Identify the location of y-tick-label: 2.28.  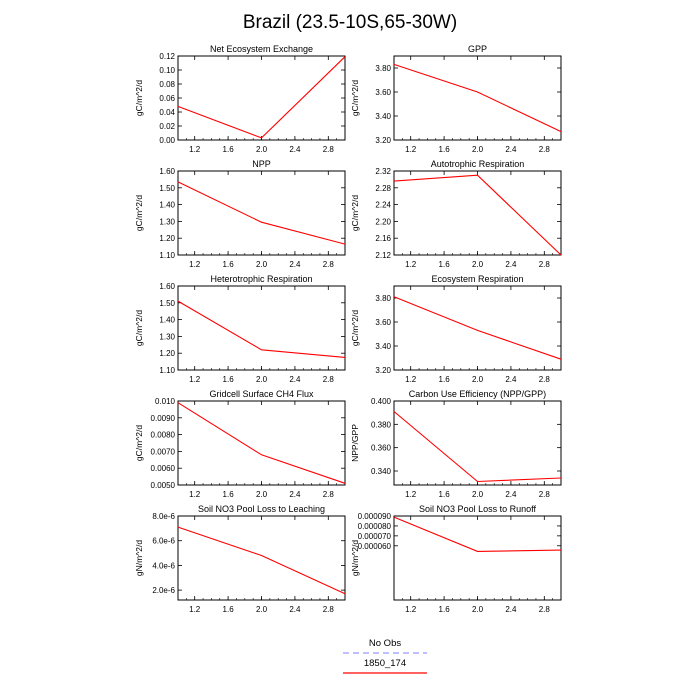
(383, 188).